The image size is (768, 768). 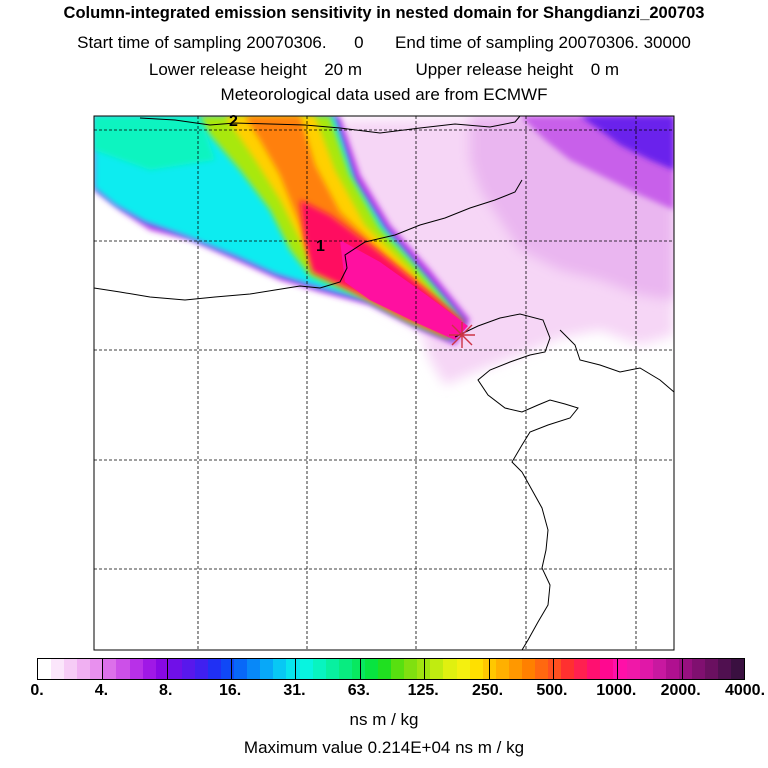 What do you see at coordinates (358, 690) in the screenshot?
I see `colorbar-tick-label: 63.` at bounding box center [358, 690].